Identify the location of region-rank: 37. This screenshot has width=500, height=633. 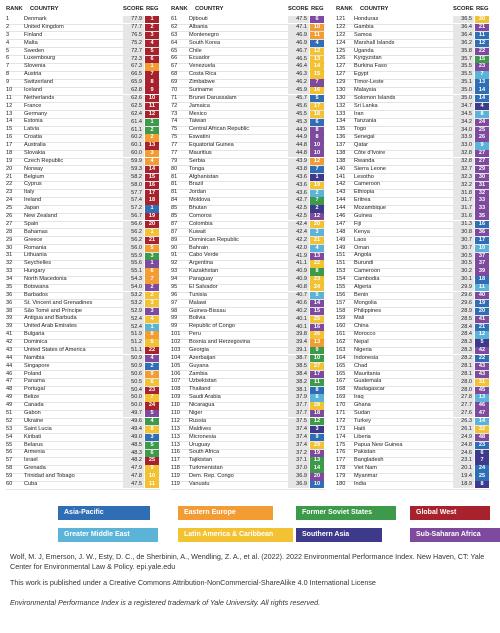
(482, 256).